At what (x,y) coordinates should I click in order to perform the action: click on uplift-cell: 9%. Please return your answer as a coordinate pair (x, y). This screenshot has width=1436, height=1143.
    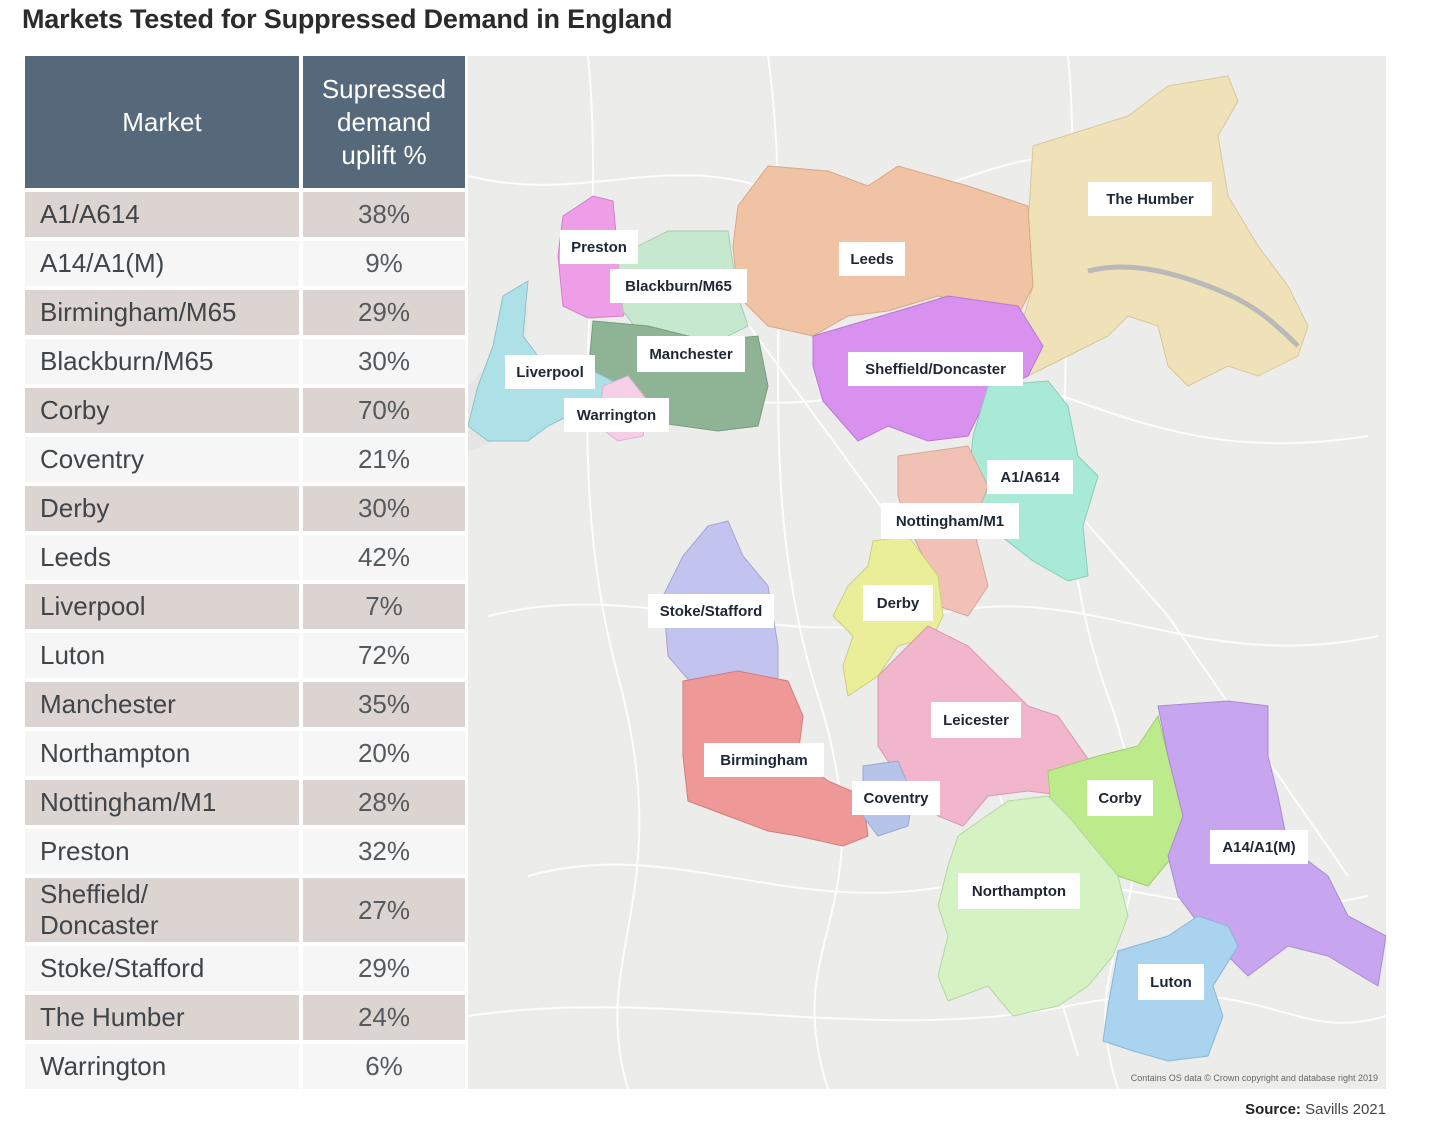
    Looking at the image, I should click on (384, 263).